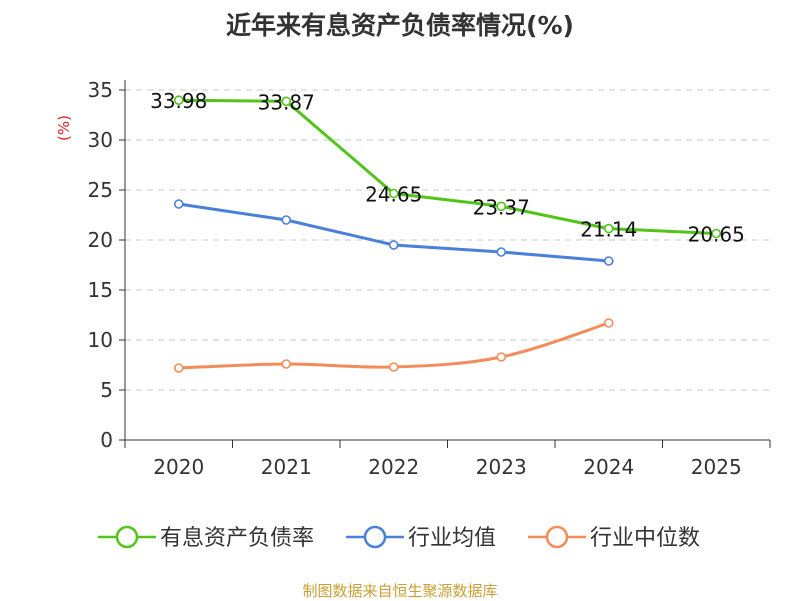 This screenshot has height=601, width=800. I want to click on data-label: 33.87, so click(286, 102).